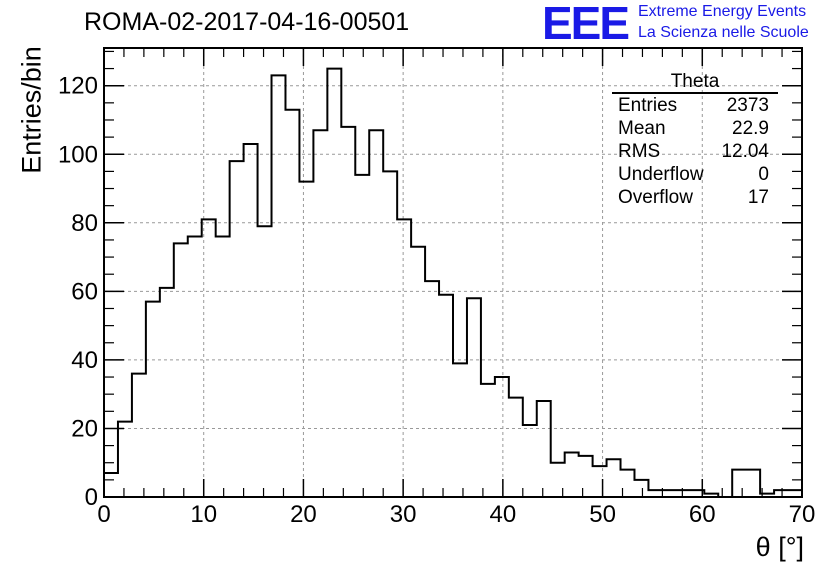  Describe the element at coordinates (84, 291) in the screenshot. I see `y-tick-label: 60` at that location.